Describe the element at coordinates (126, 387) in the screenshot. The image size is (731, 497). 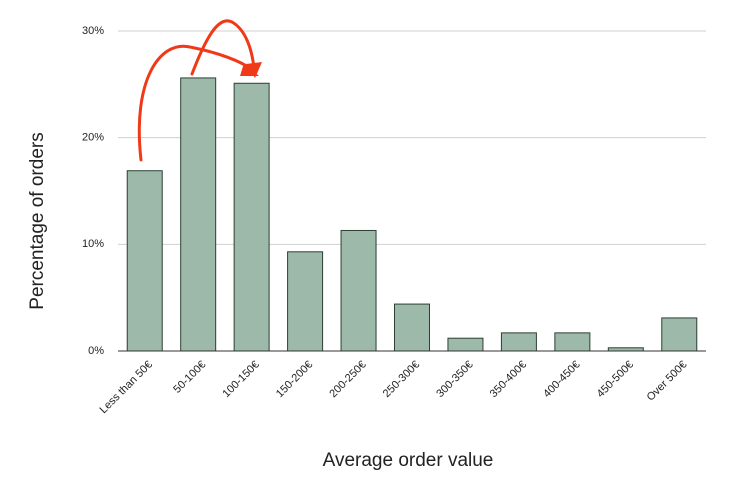
I see `x-tick-label: Less than 50€` at that location.